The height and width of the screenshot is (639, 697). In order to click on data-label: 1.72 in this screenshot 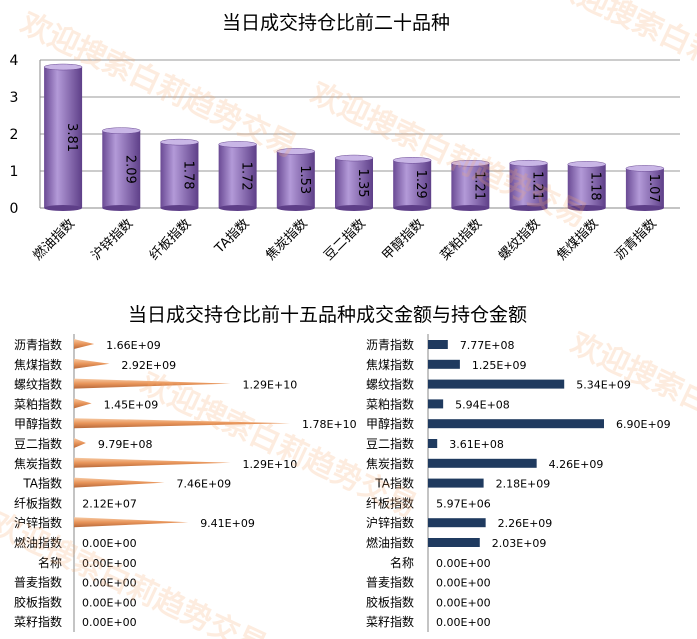, I will do `click(246, 176)`.